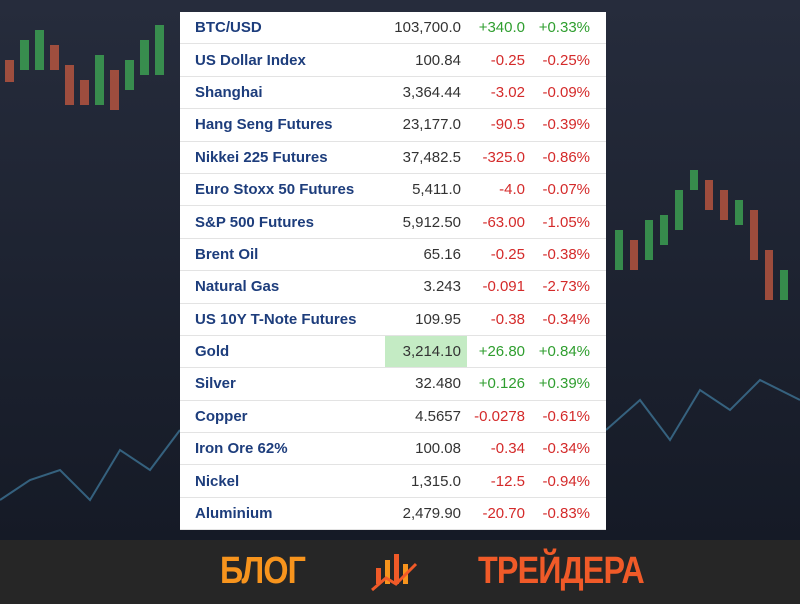  I want to click on change: -12.5, so click(499, 481).